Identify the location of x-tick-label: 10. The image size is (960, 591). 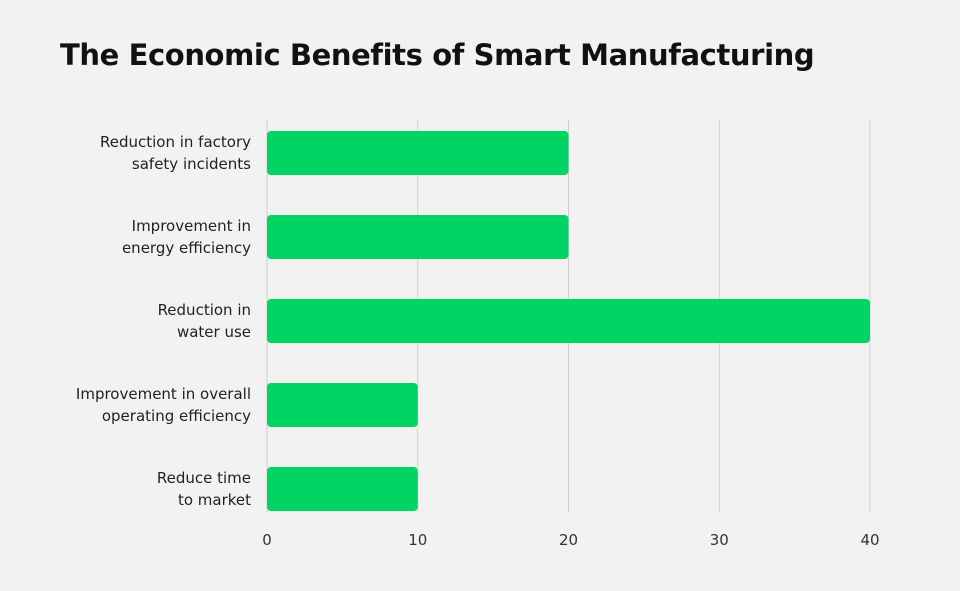
(417, 540).